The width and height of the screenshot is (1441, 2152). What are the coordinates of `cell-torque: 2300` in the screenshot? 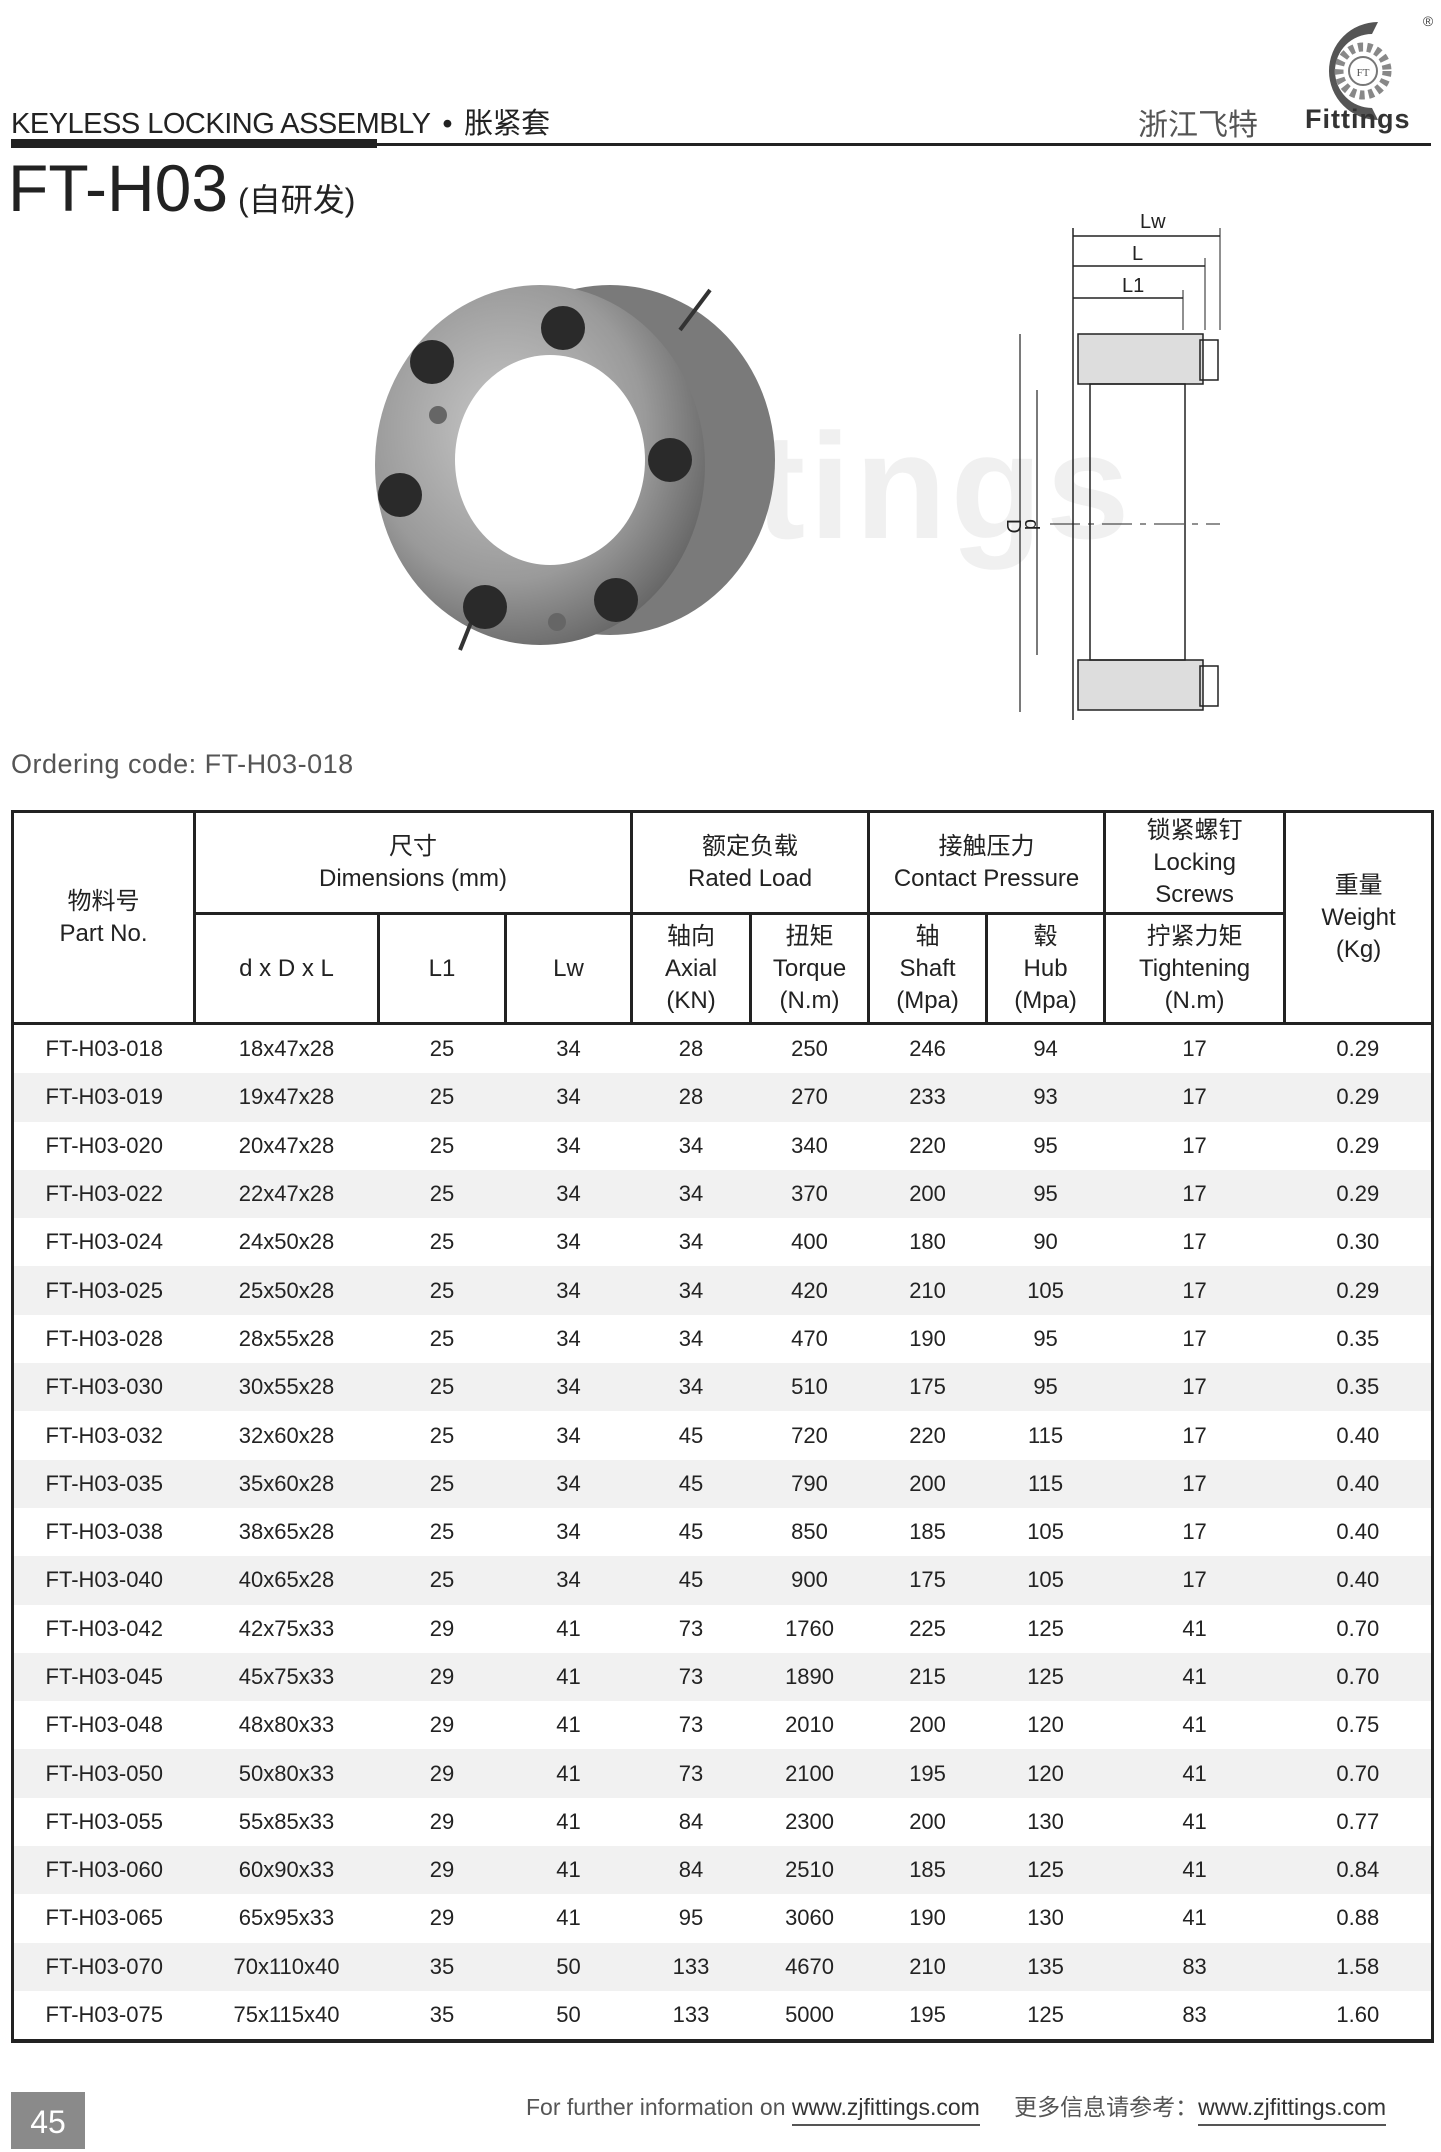 It's located at (810, 1821).